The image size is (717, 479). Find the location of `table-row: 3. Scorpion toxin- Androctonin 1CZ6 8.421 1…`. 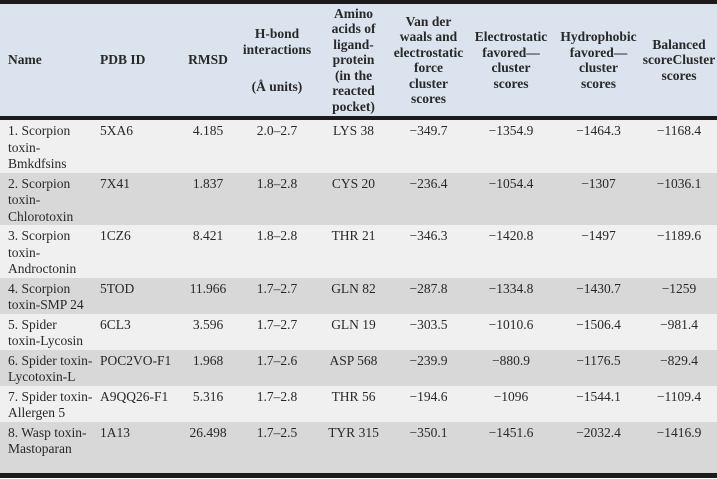

table-row: 3. Scorpion toxin- Androctonin 1CZ6 8.421 1… is located at coordinates (358, 251).